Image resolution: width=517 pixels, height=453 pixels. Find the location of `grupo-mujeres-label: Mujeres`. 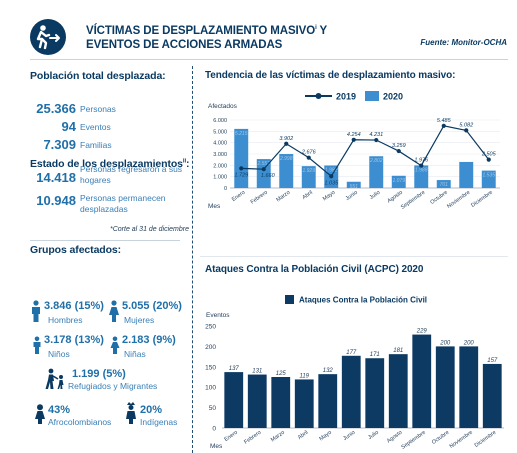

grupo-mujeres-label: Mujeres is located at coordinates (139, 320).